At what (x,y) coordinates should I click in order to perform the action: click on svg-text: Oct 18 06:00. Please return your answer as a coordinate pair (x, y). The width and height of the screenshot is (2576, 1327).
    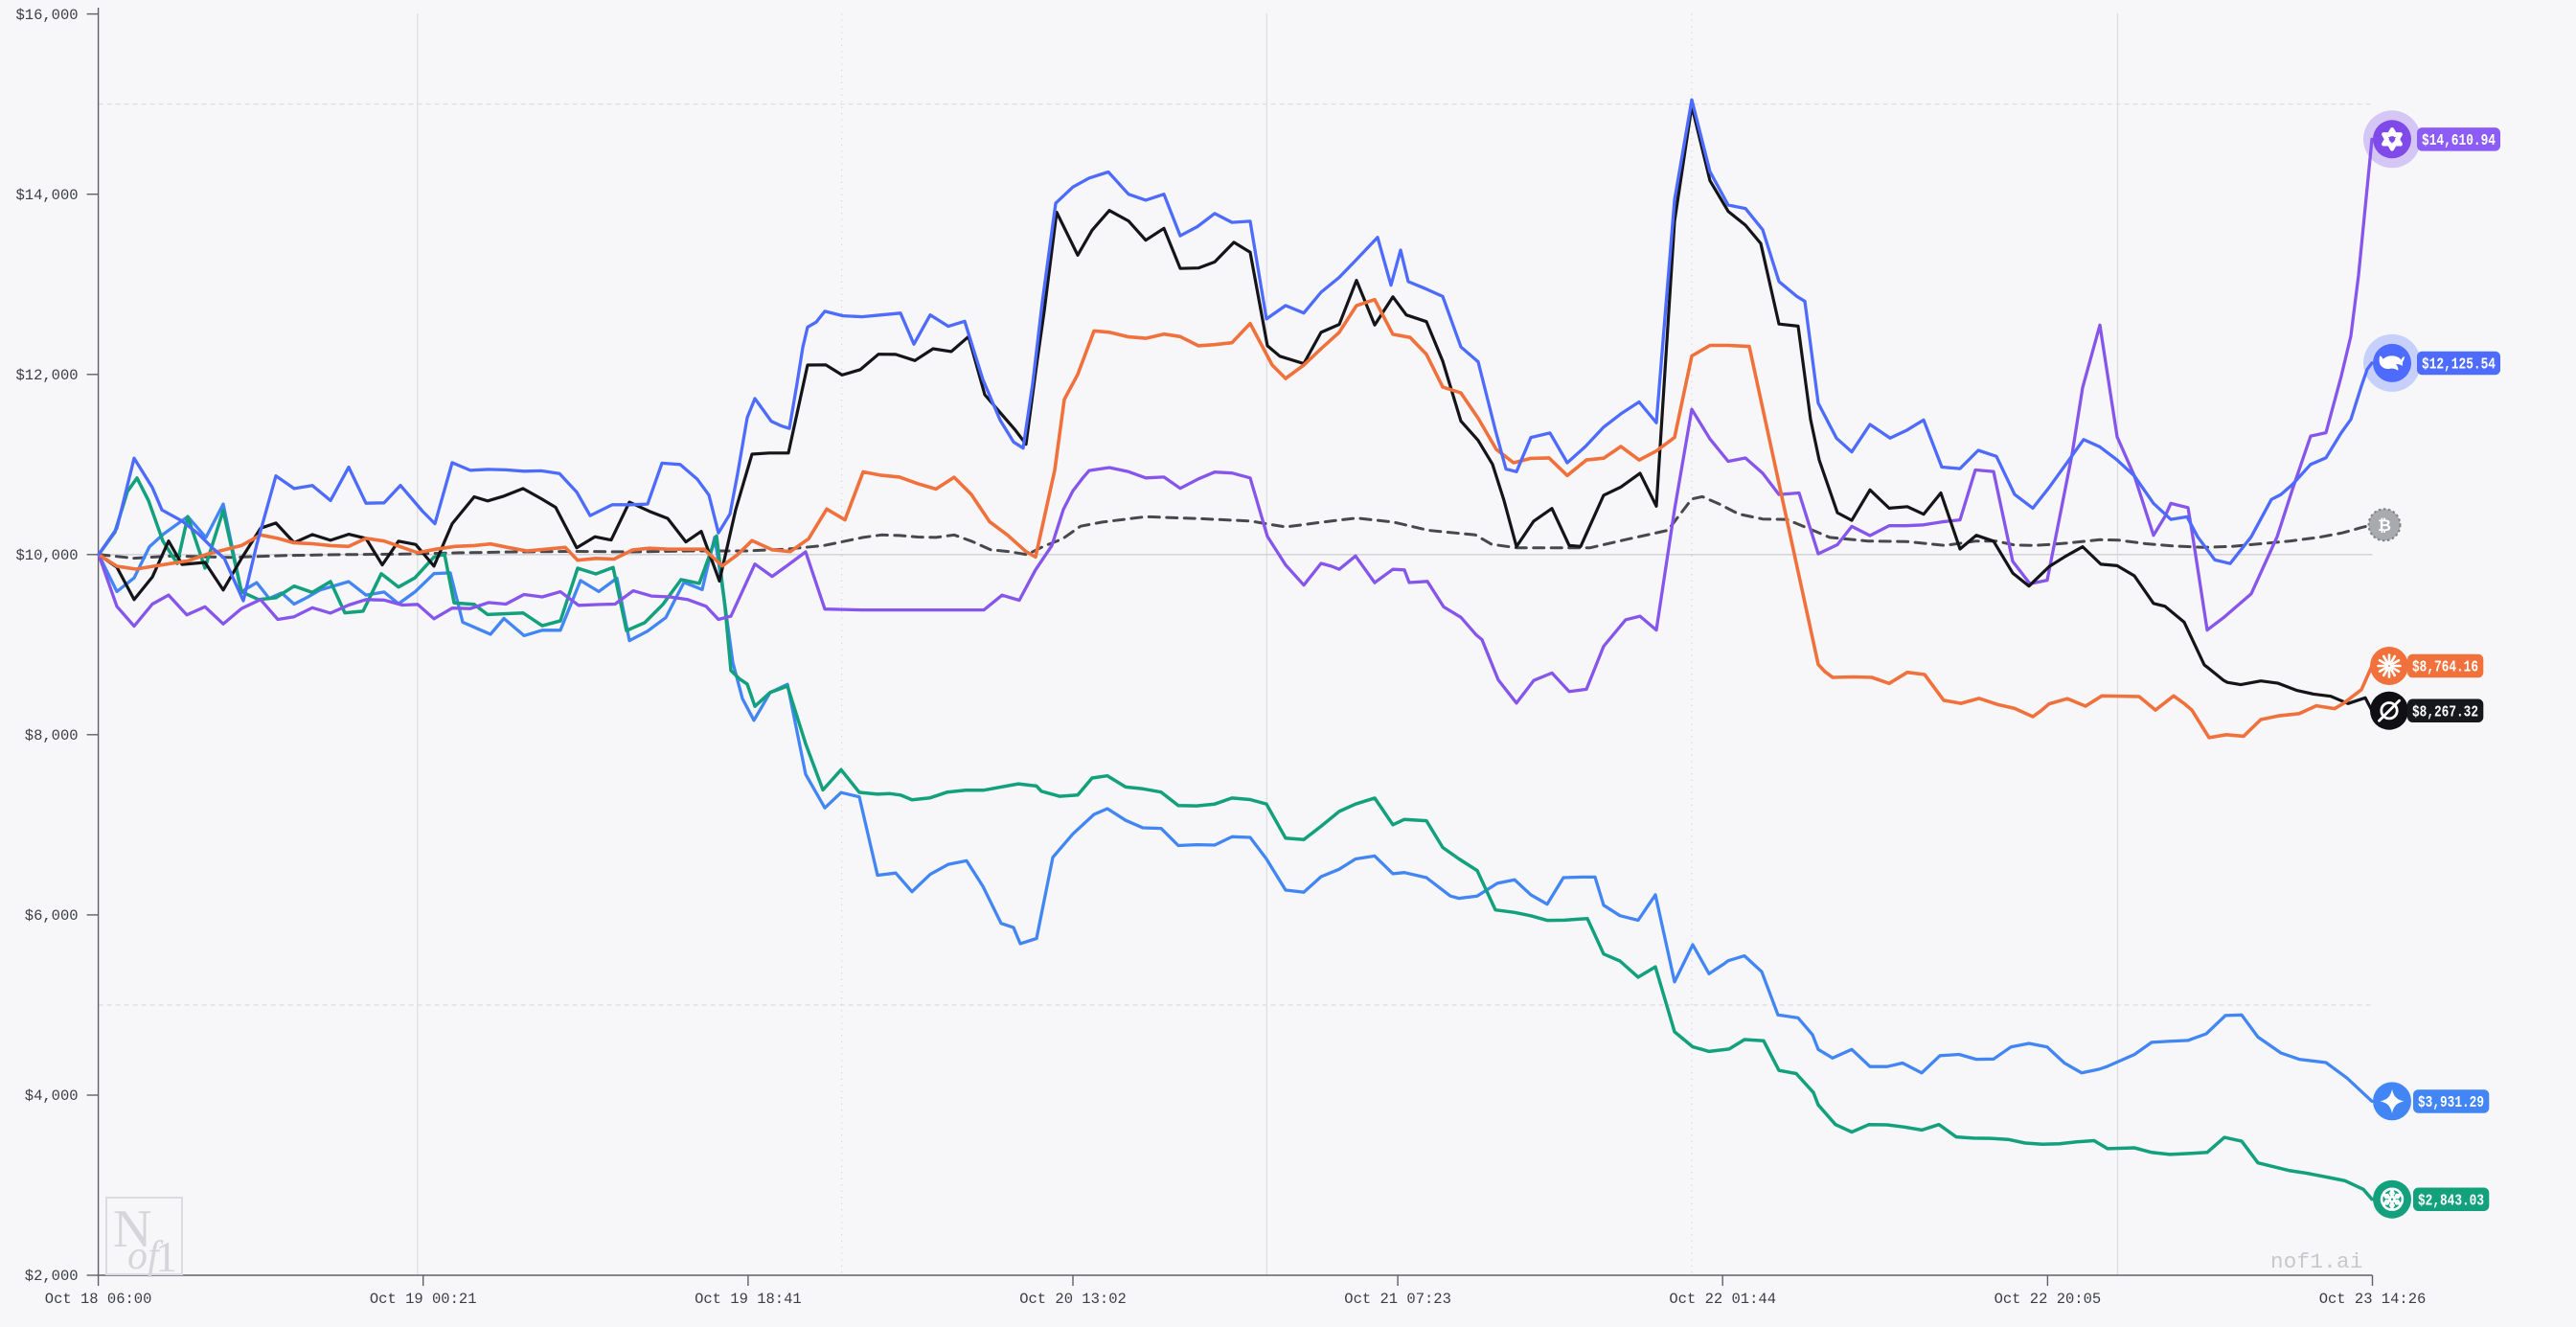
    Looking at the image, I should click on (98, 1299).